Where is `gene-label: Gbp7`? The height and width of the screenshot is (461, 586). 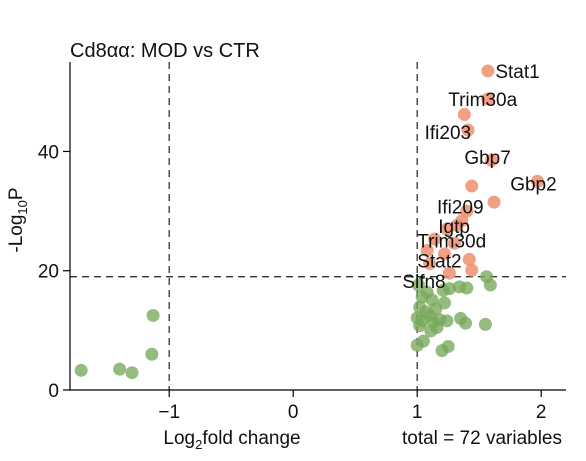 gene-label: Gbp7 is located at coordinates (487, 158).